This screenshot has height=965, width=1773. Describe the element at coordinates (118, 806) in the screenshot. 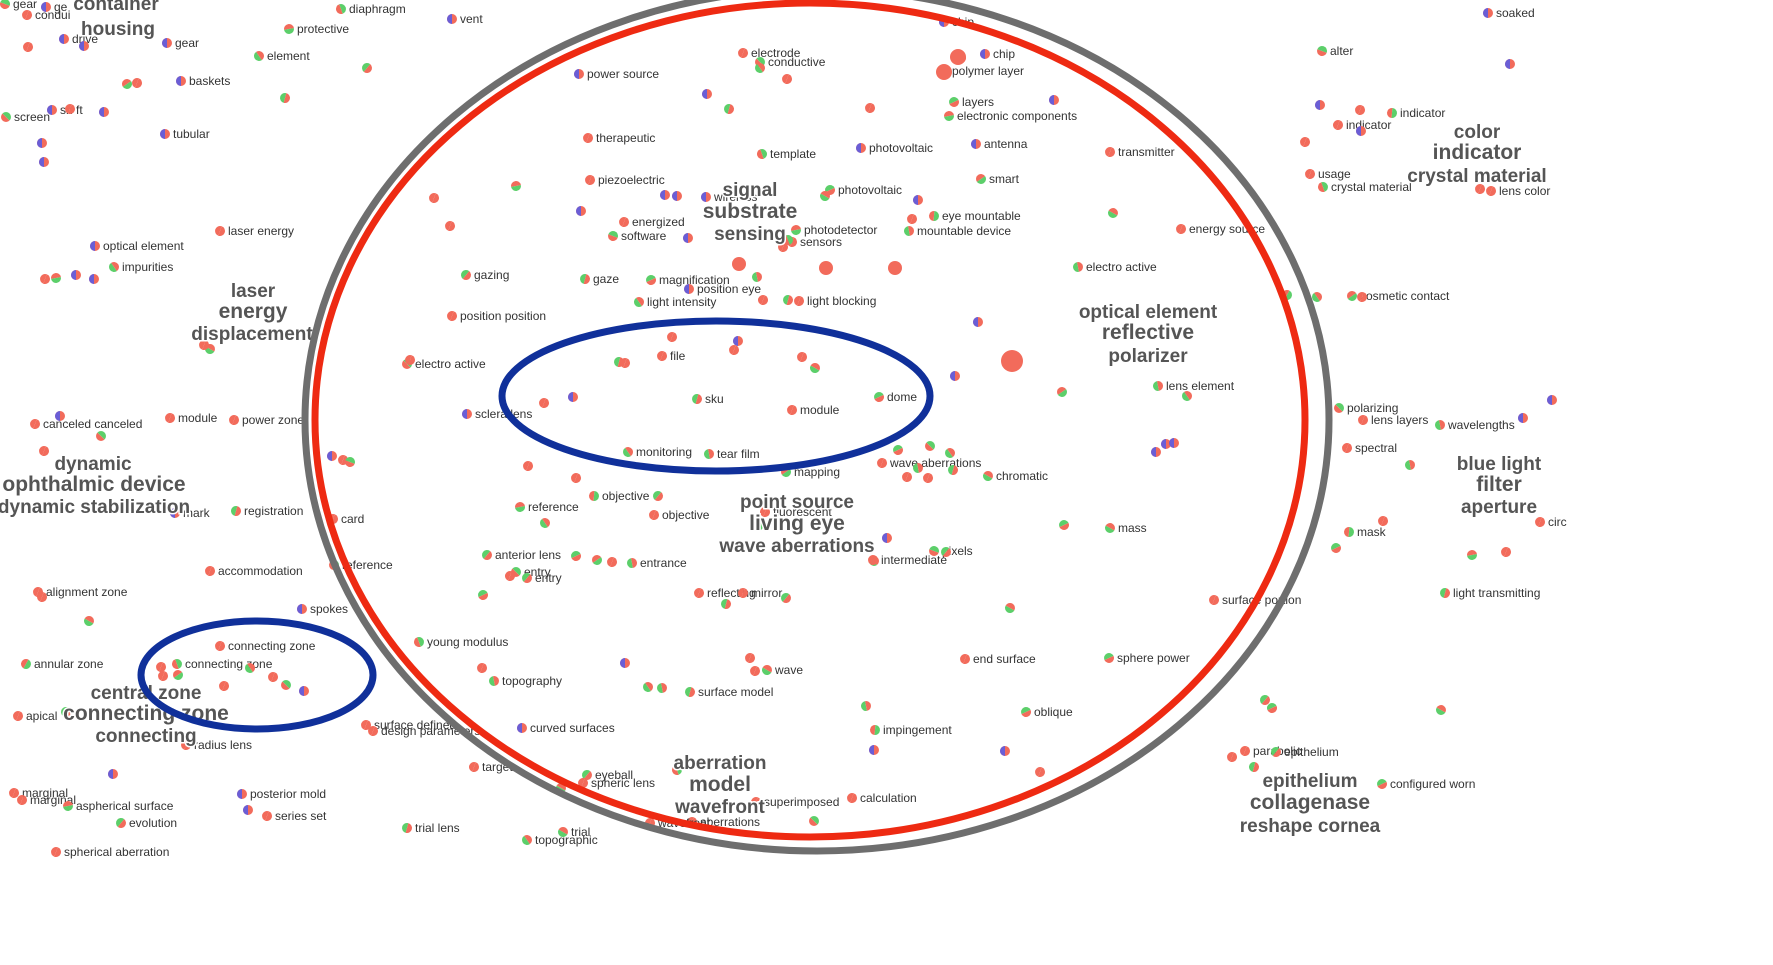

I see `data-point: aspherical surface` at that location.